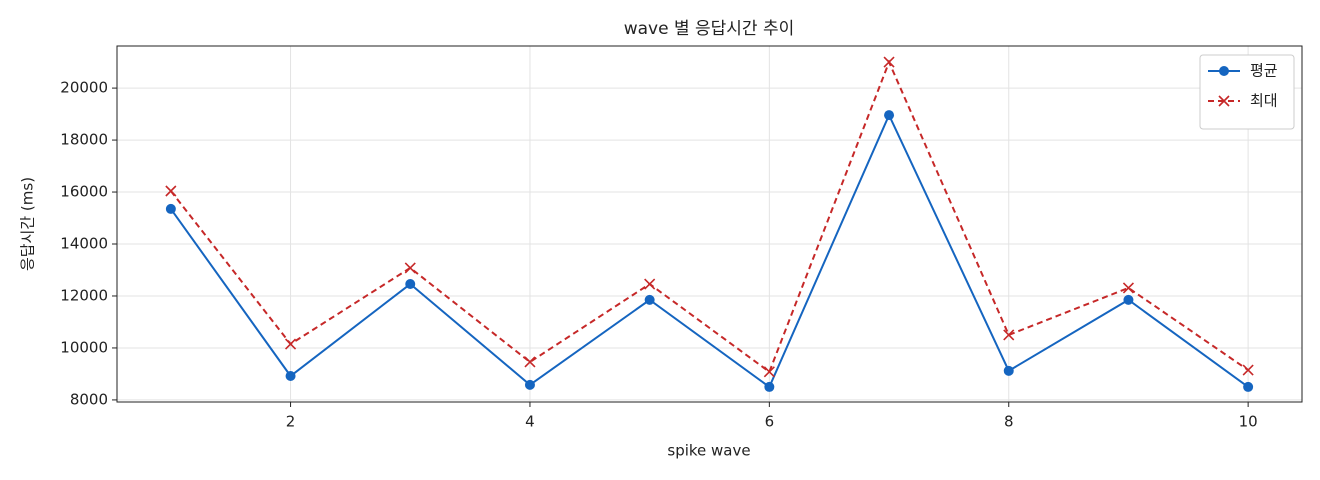 The image size is (1320, 480). Describe the element at coordinates (28, 224) in the screenshot. I see `y-axis-label: 응답시간 (ms)` at that location.